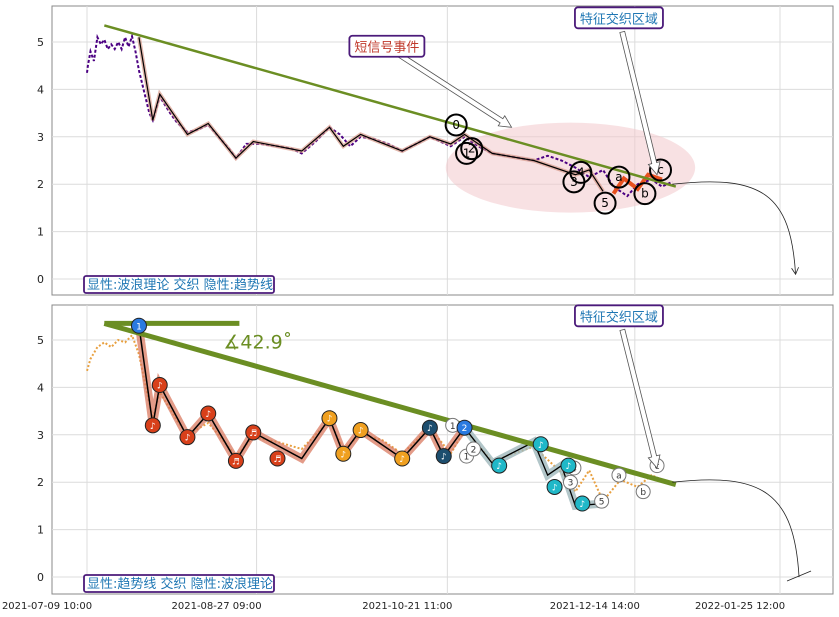 The image size is (839, 617). Describe the element at coordinates (407, 606) in the screenshot. I see `x-tick-label: 2021-10-21 11:00` at that location.